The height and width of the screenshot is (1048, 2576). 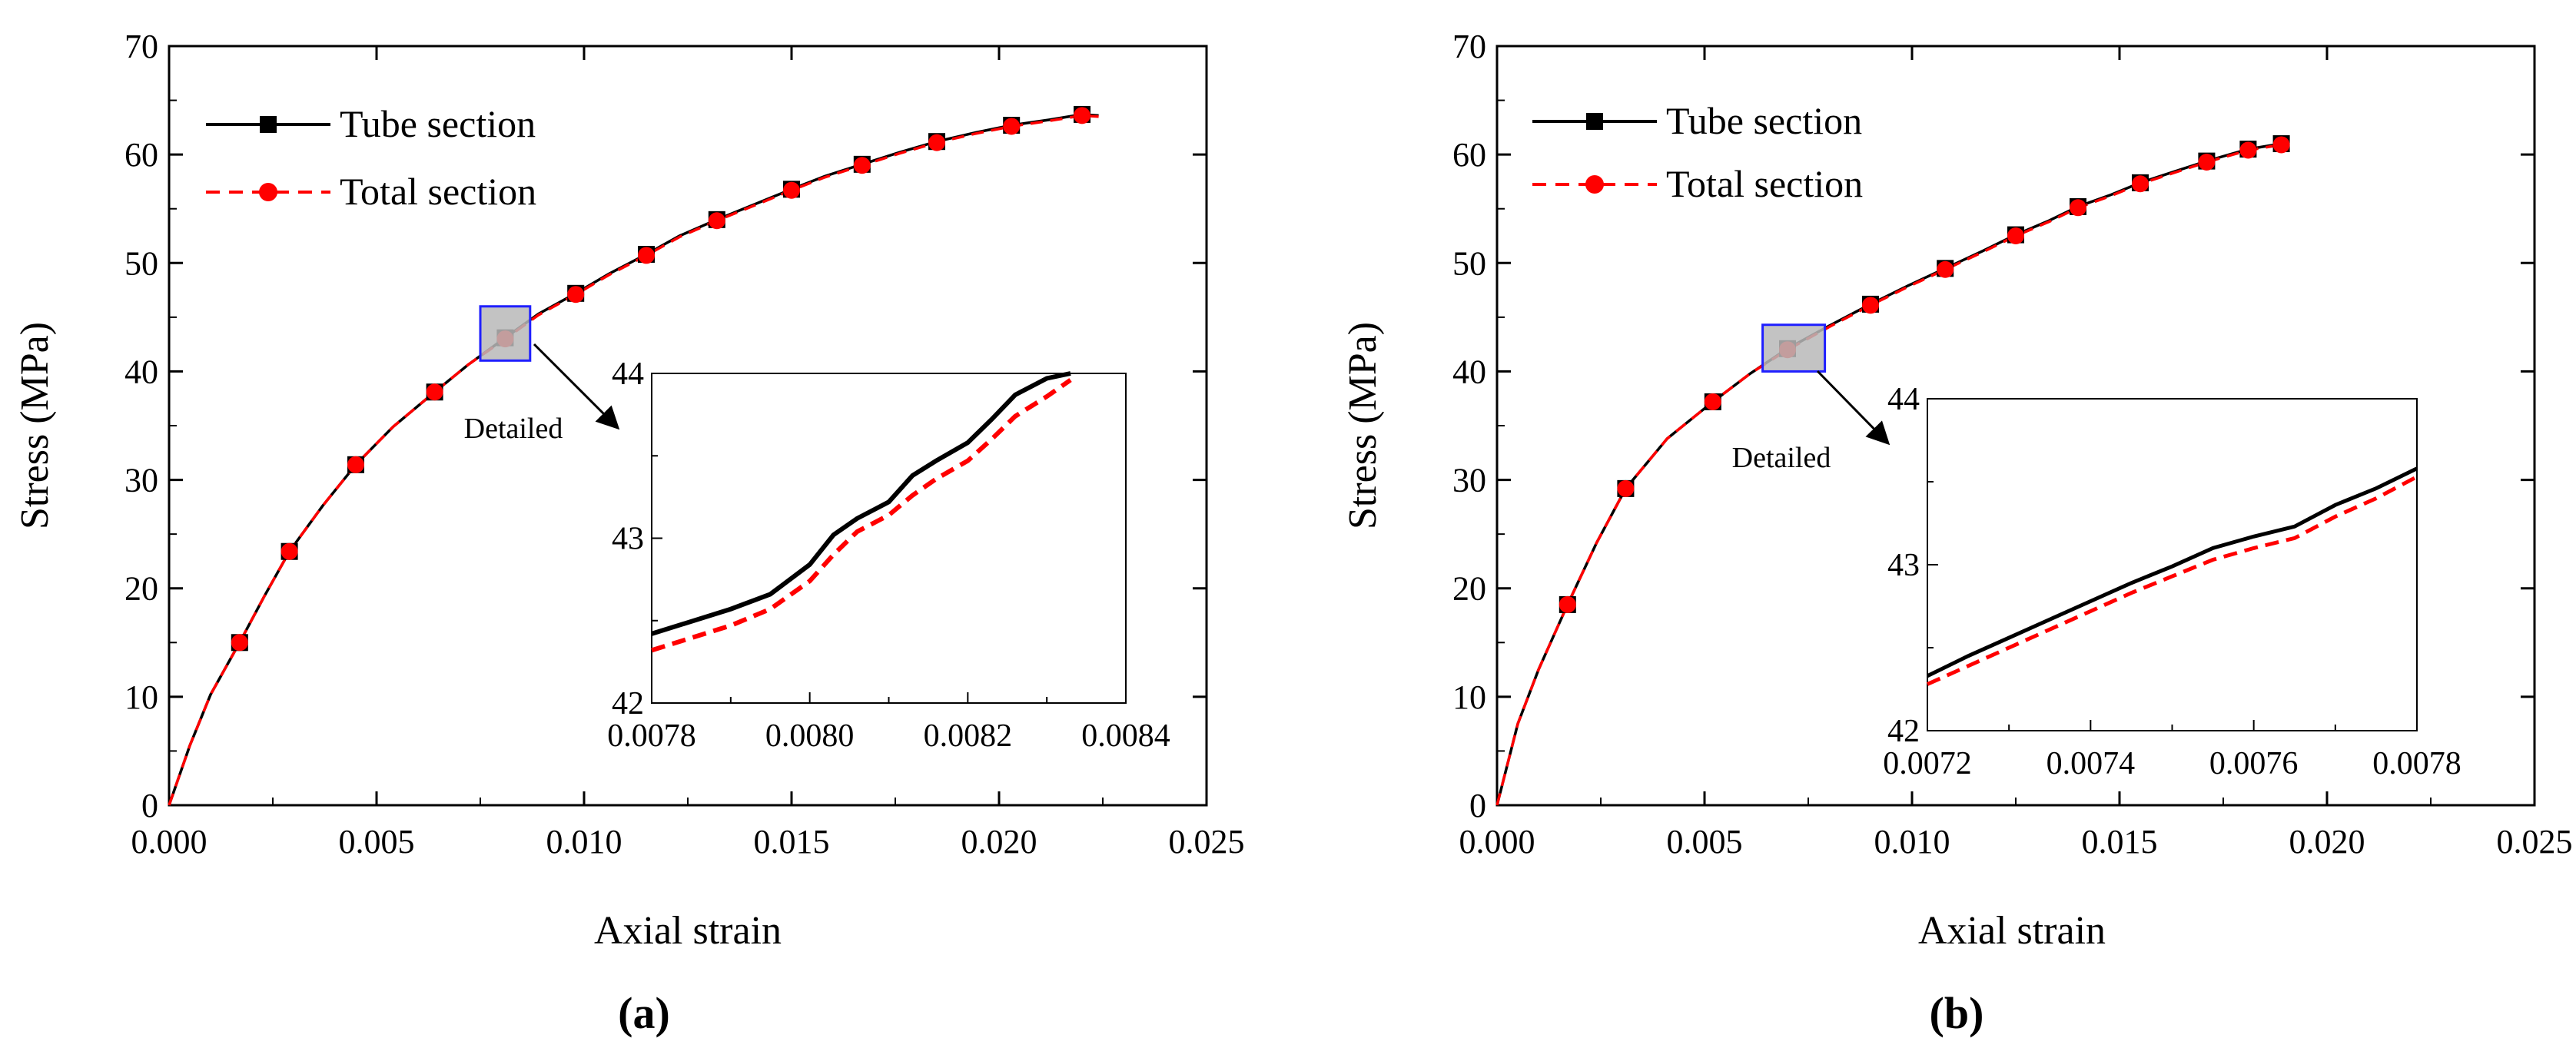 What do you see at coordinates (1469, 46) in the screenshot?
I see `panel-b-y-tick-label-7: 70` at bounding box center [1469, 46].